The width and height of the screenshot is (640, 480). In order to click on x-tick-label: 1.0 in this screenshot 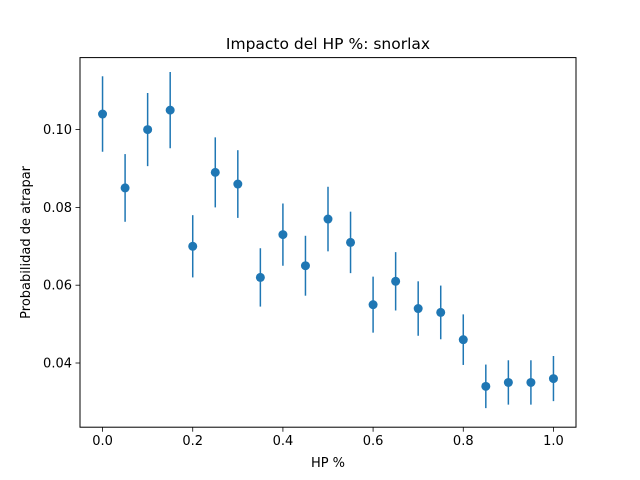, I will do `click(553, 441)`.